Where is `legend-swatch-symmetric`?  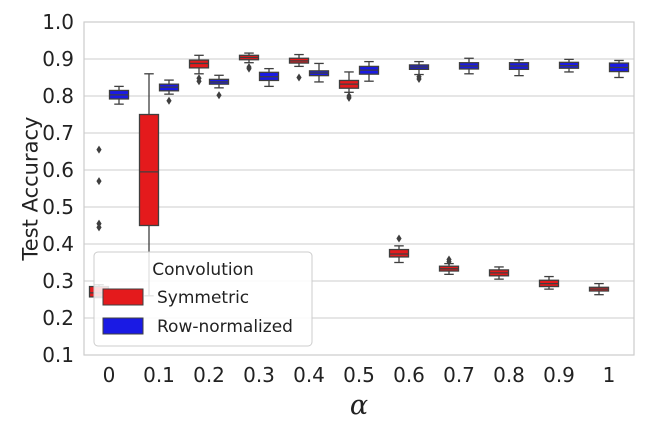 legend-swatch-symmetric is located at coordinates (123, 297).